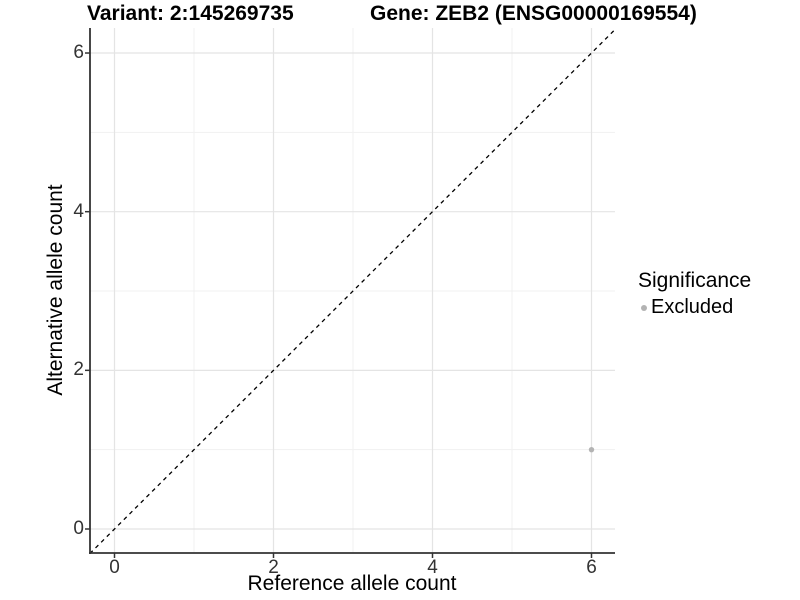 This screenshot has width=800, height=600. I want to click on legend-item-excluded: Excluded, so click(694, 307).